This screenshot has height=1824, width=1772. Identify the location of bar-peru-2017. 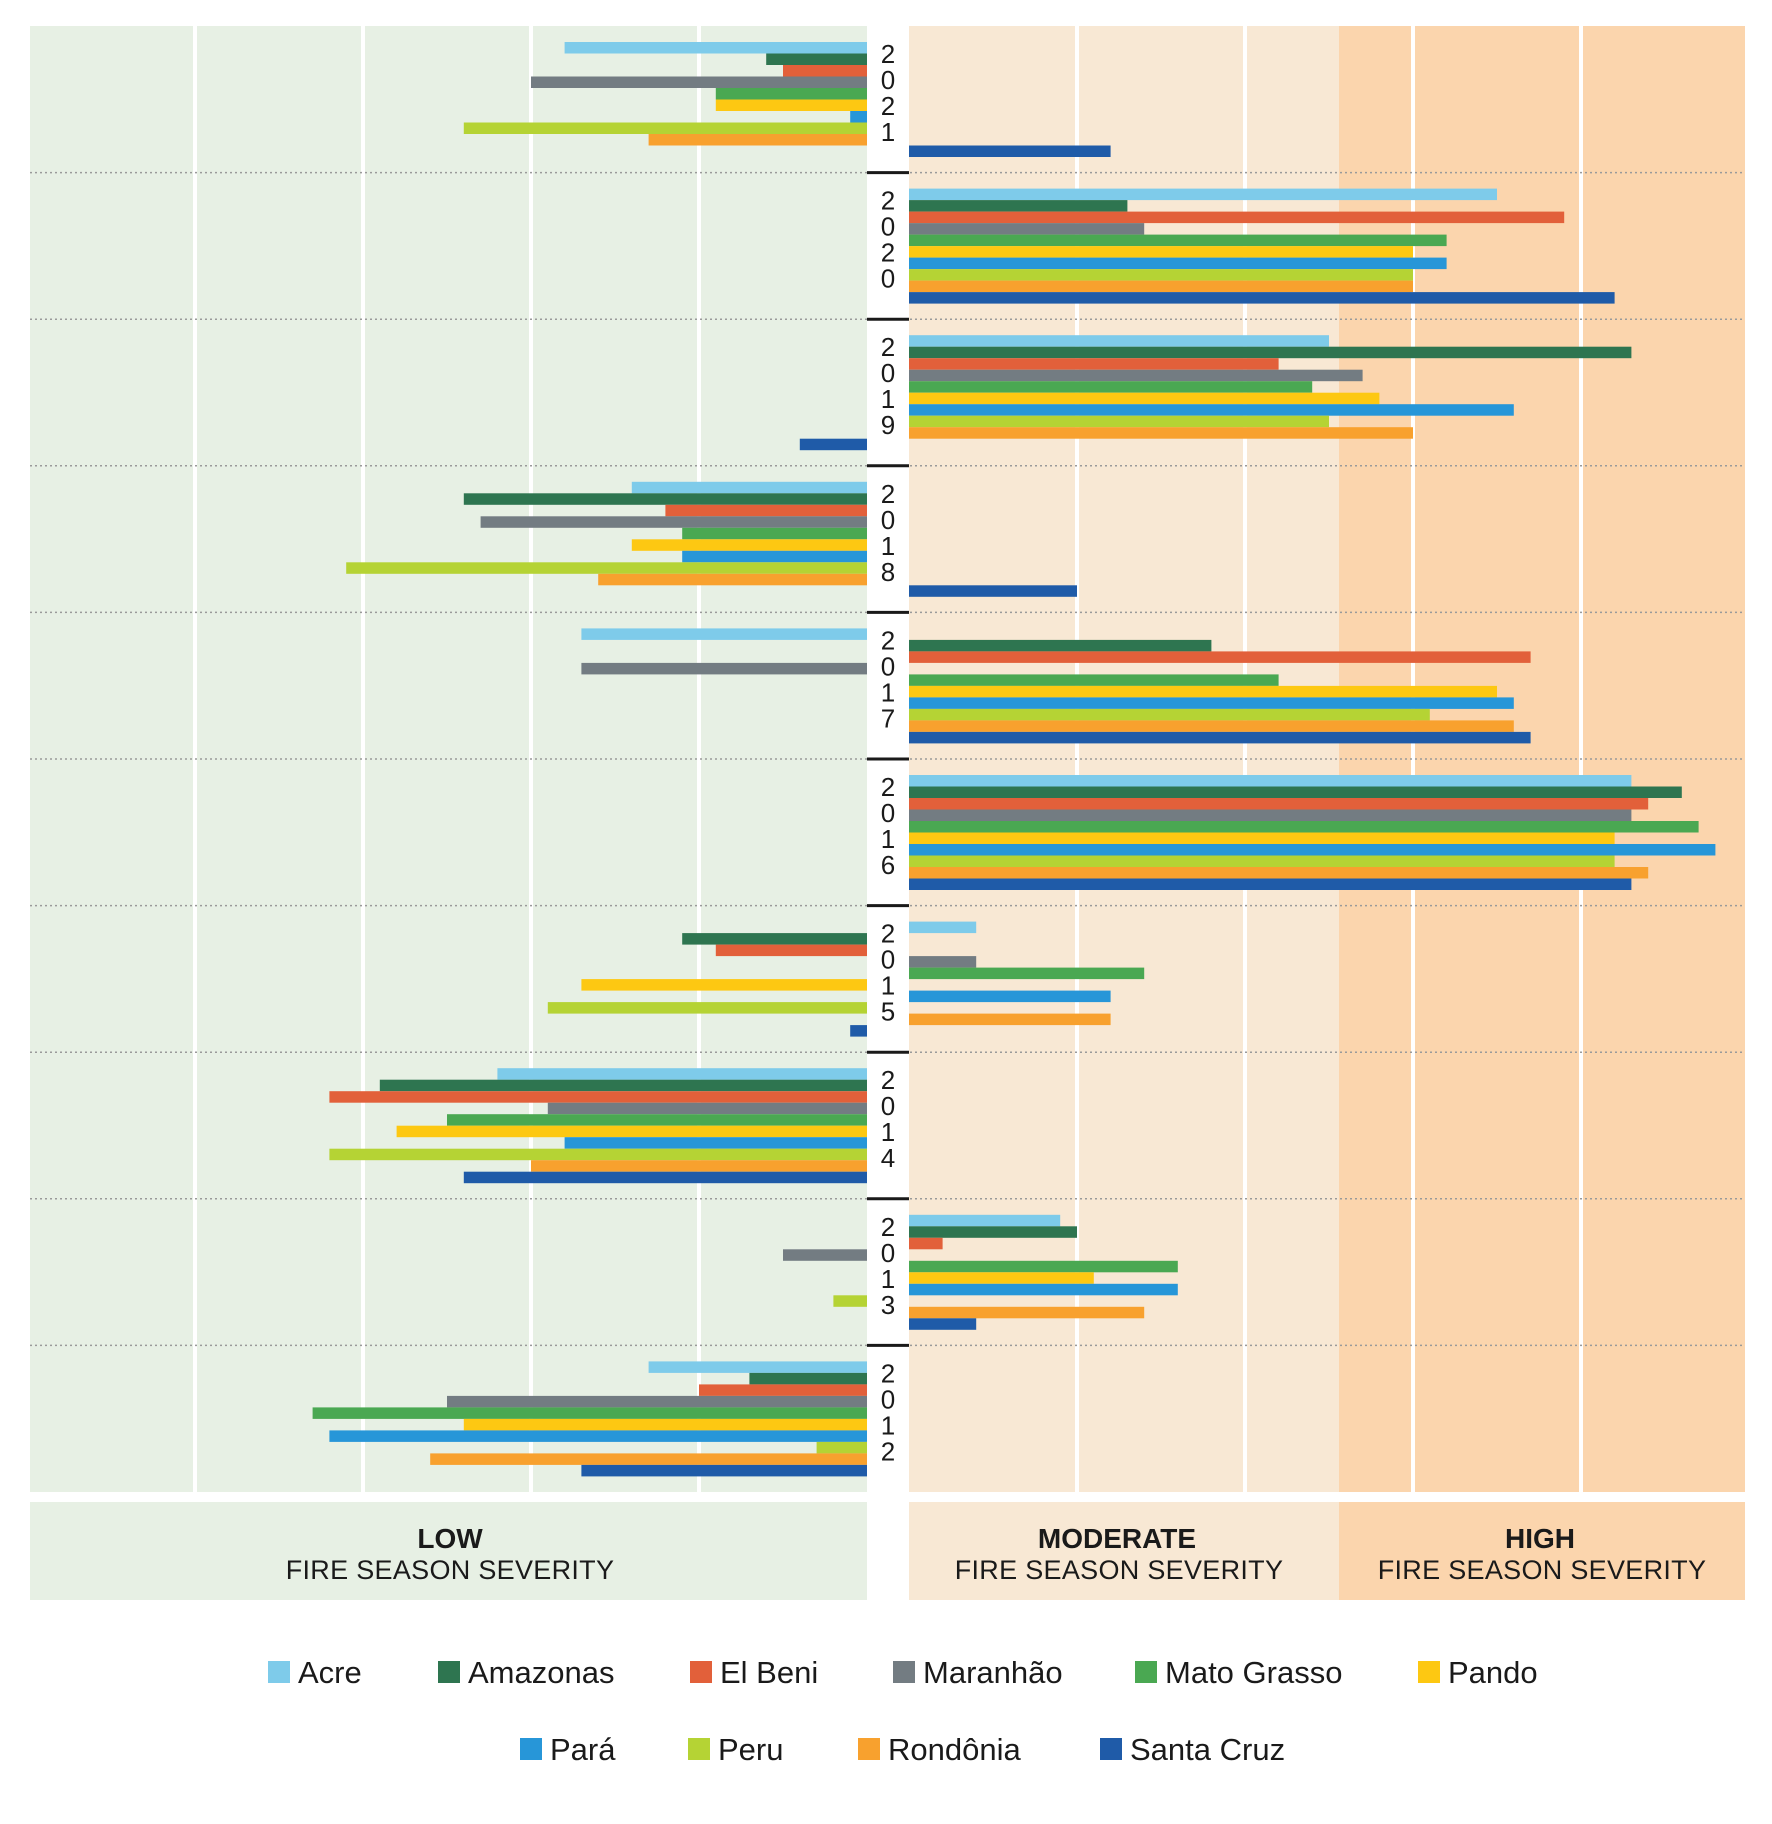
(1169, 714).